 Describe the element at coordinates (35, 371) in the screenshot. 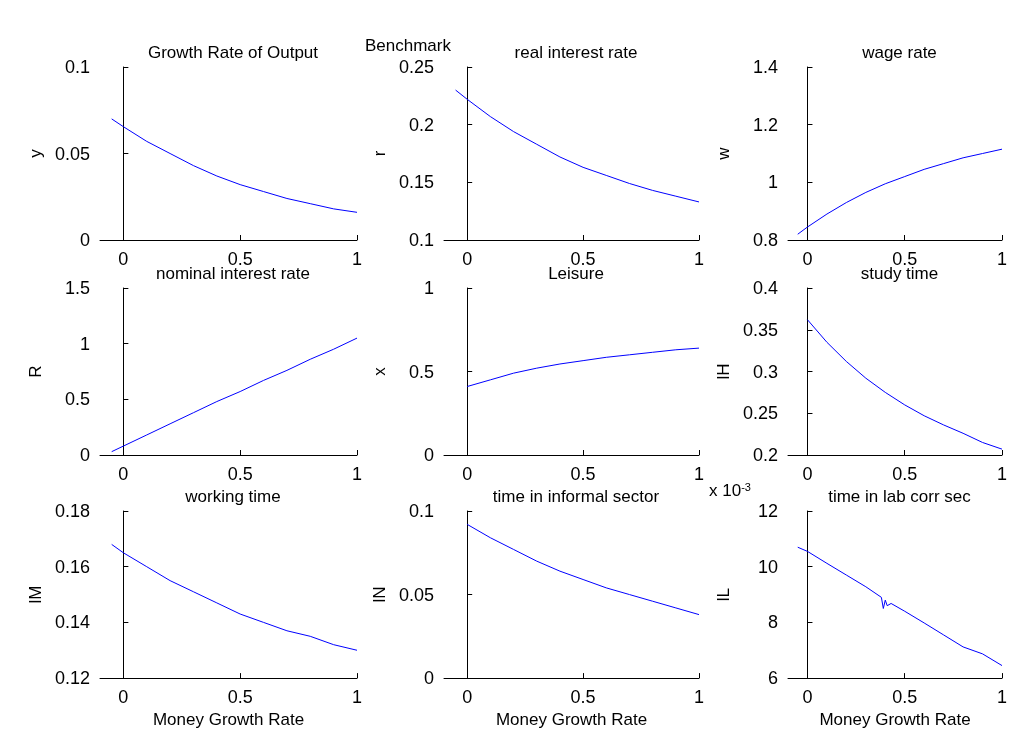

I see `y-axis-title: R` at that location.